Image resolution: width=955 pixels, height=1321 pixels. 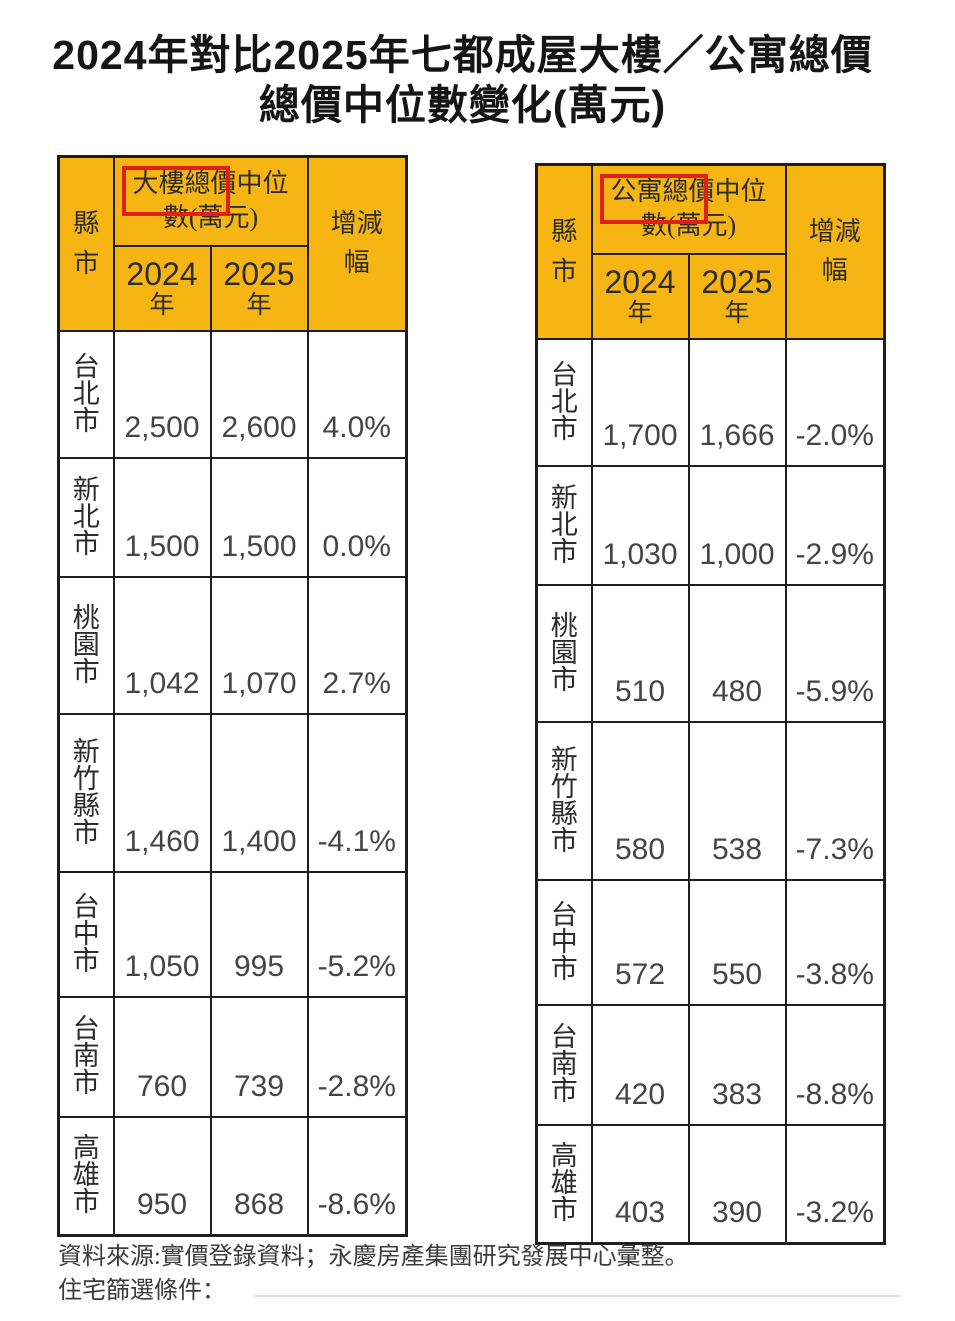 I want to click on change-pct: -8.6%, so click(x=357, y=1176).